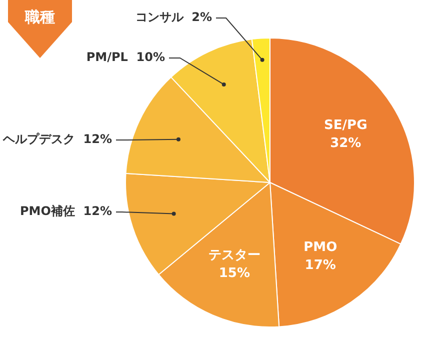 This screenshot has height=361, width=421. Describe the element at coordinates (125, 57) in the screenshot. I see `slice-label: PM/PL 10%` at that location.